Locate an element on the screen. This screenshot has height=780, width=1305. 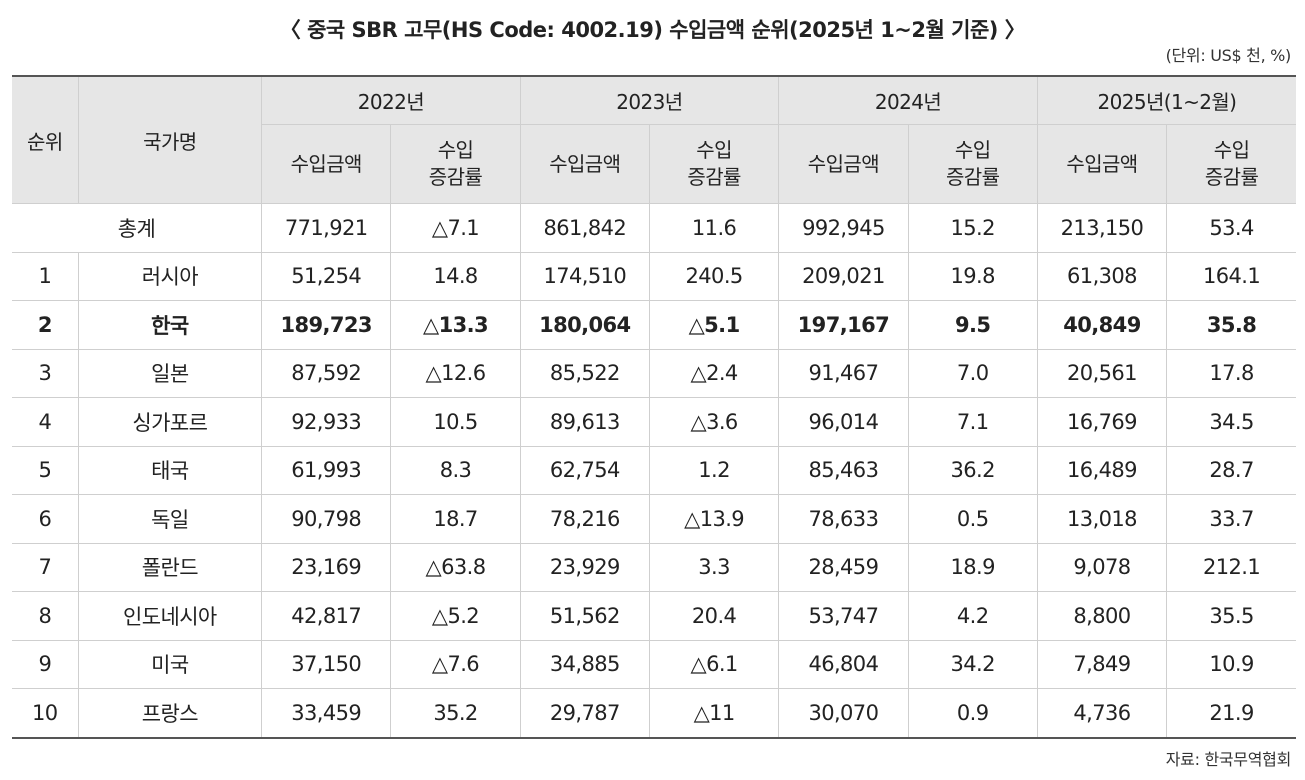
header-year-2024: 2024년 is located at coordinates (908, 100).